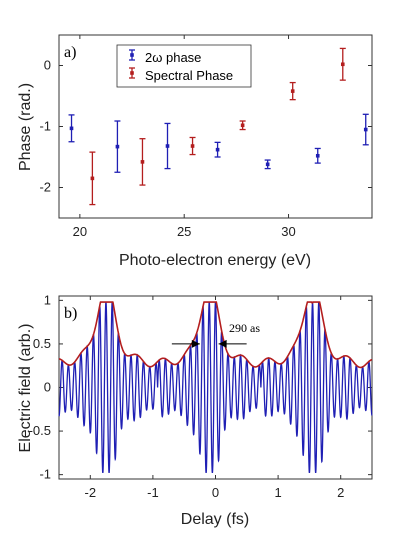  I want to click on y-tick-label: 0.5, so click(42, 343).